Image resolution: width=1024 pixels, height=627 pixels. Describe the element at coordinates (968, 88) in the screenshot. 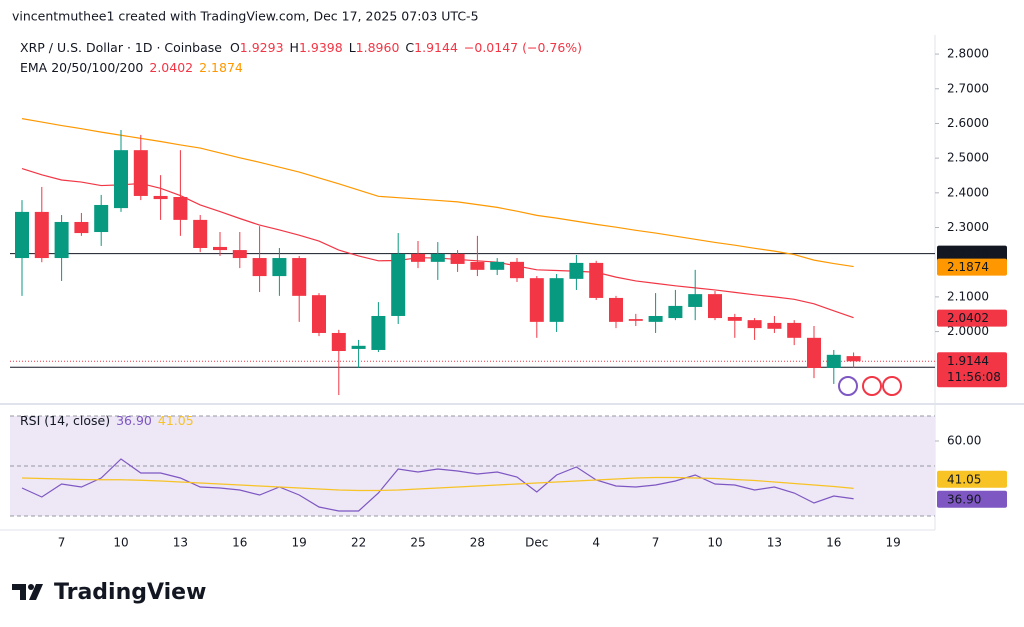

I see `y-tick-label: 2.7000` at that location.